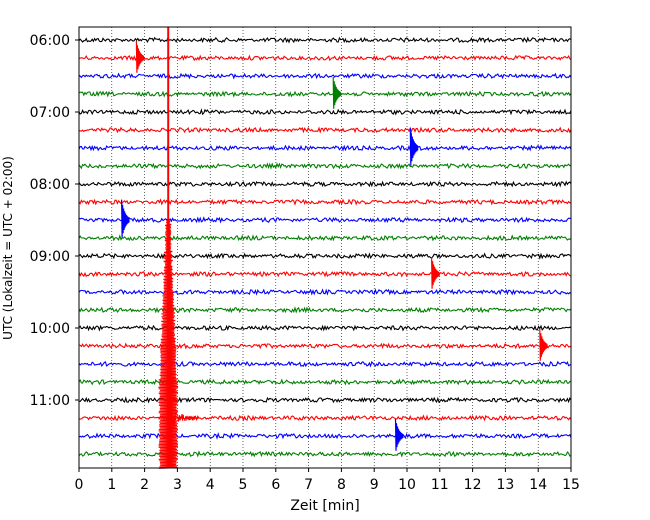 This screenshot has height=520, width=650. What do you see at coordinates (54, 221) in the screenshot?
I see `y-axis: 06:00 07:00 08:00 09:00 10:00 11:00` at bounding box center [54, 221].